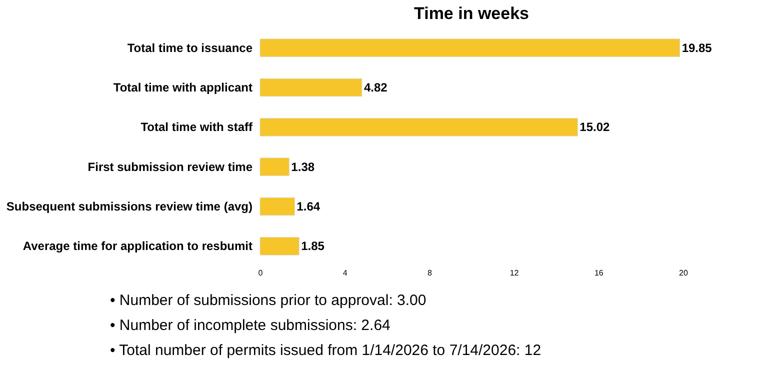 The width and height of the screenshot is (774, 385). What do you see at coordinates (515, 273) in the screenshot?
I see `x-tick-label: 12` at bounding box center [515, 273].